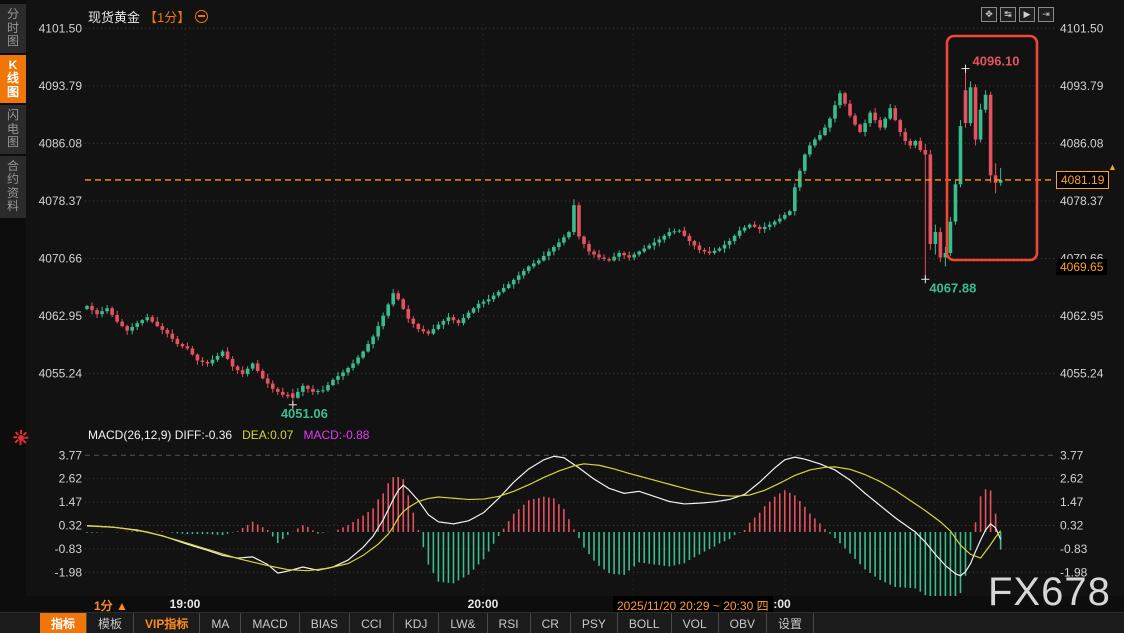  What do you see at coordinates (790, 623) in the screenshot?
I see `toolbar-item-设置: 设置` at bounding box center [790, 623].